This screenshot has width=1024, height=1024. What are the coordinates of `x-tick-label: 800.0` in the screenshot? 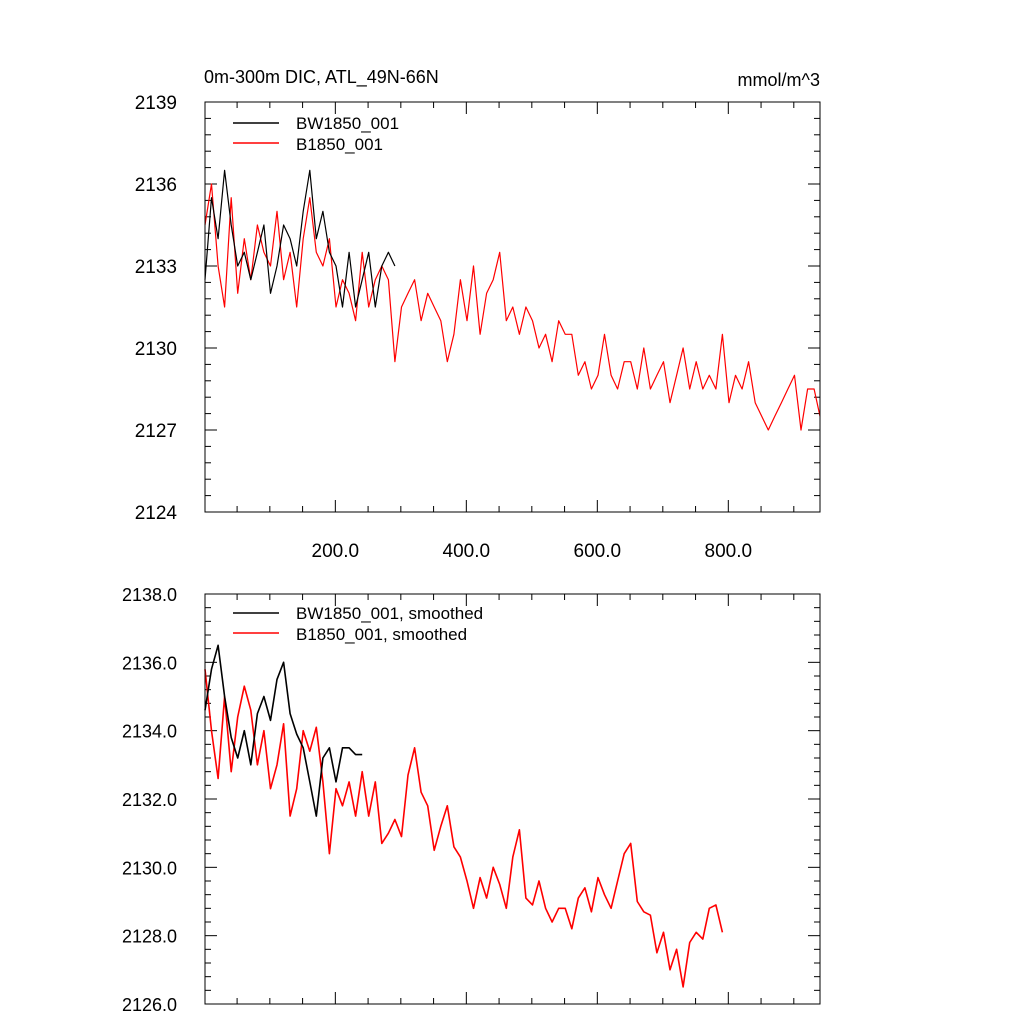 It's located at (729, 551).